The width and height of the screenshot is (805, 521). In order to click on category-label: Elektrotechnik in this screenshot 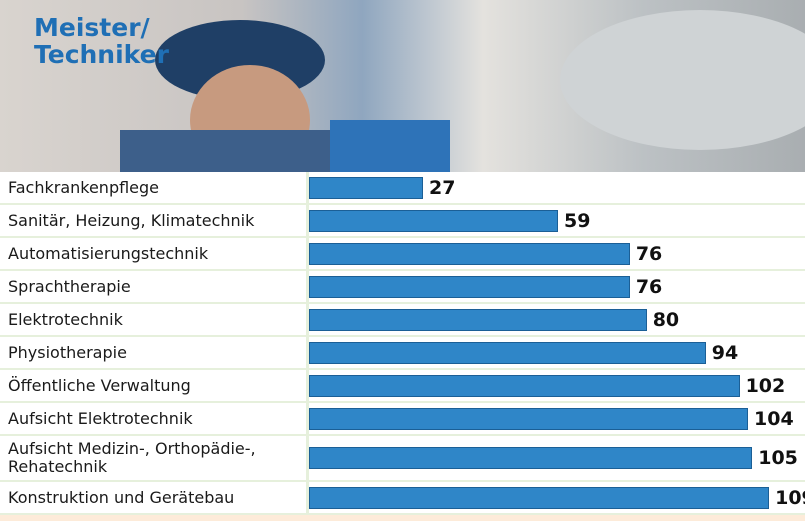, I will do `click(154, 319)`.